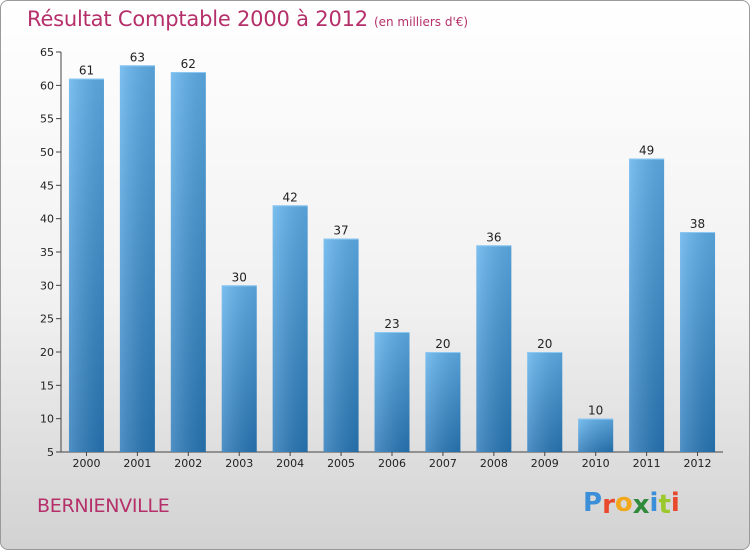  What do you see at coordinates (188, 463) in the screenshot?
I see `x-tick-label: 2002` at bounding box center [188, 463].